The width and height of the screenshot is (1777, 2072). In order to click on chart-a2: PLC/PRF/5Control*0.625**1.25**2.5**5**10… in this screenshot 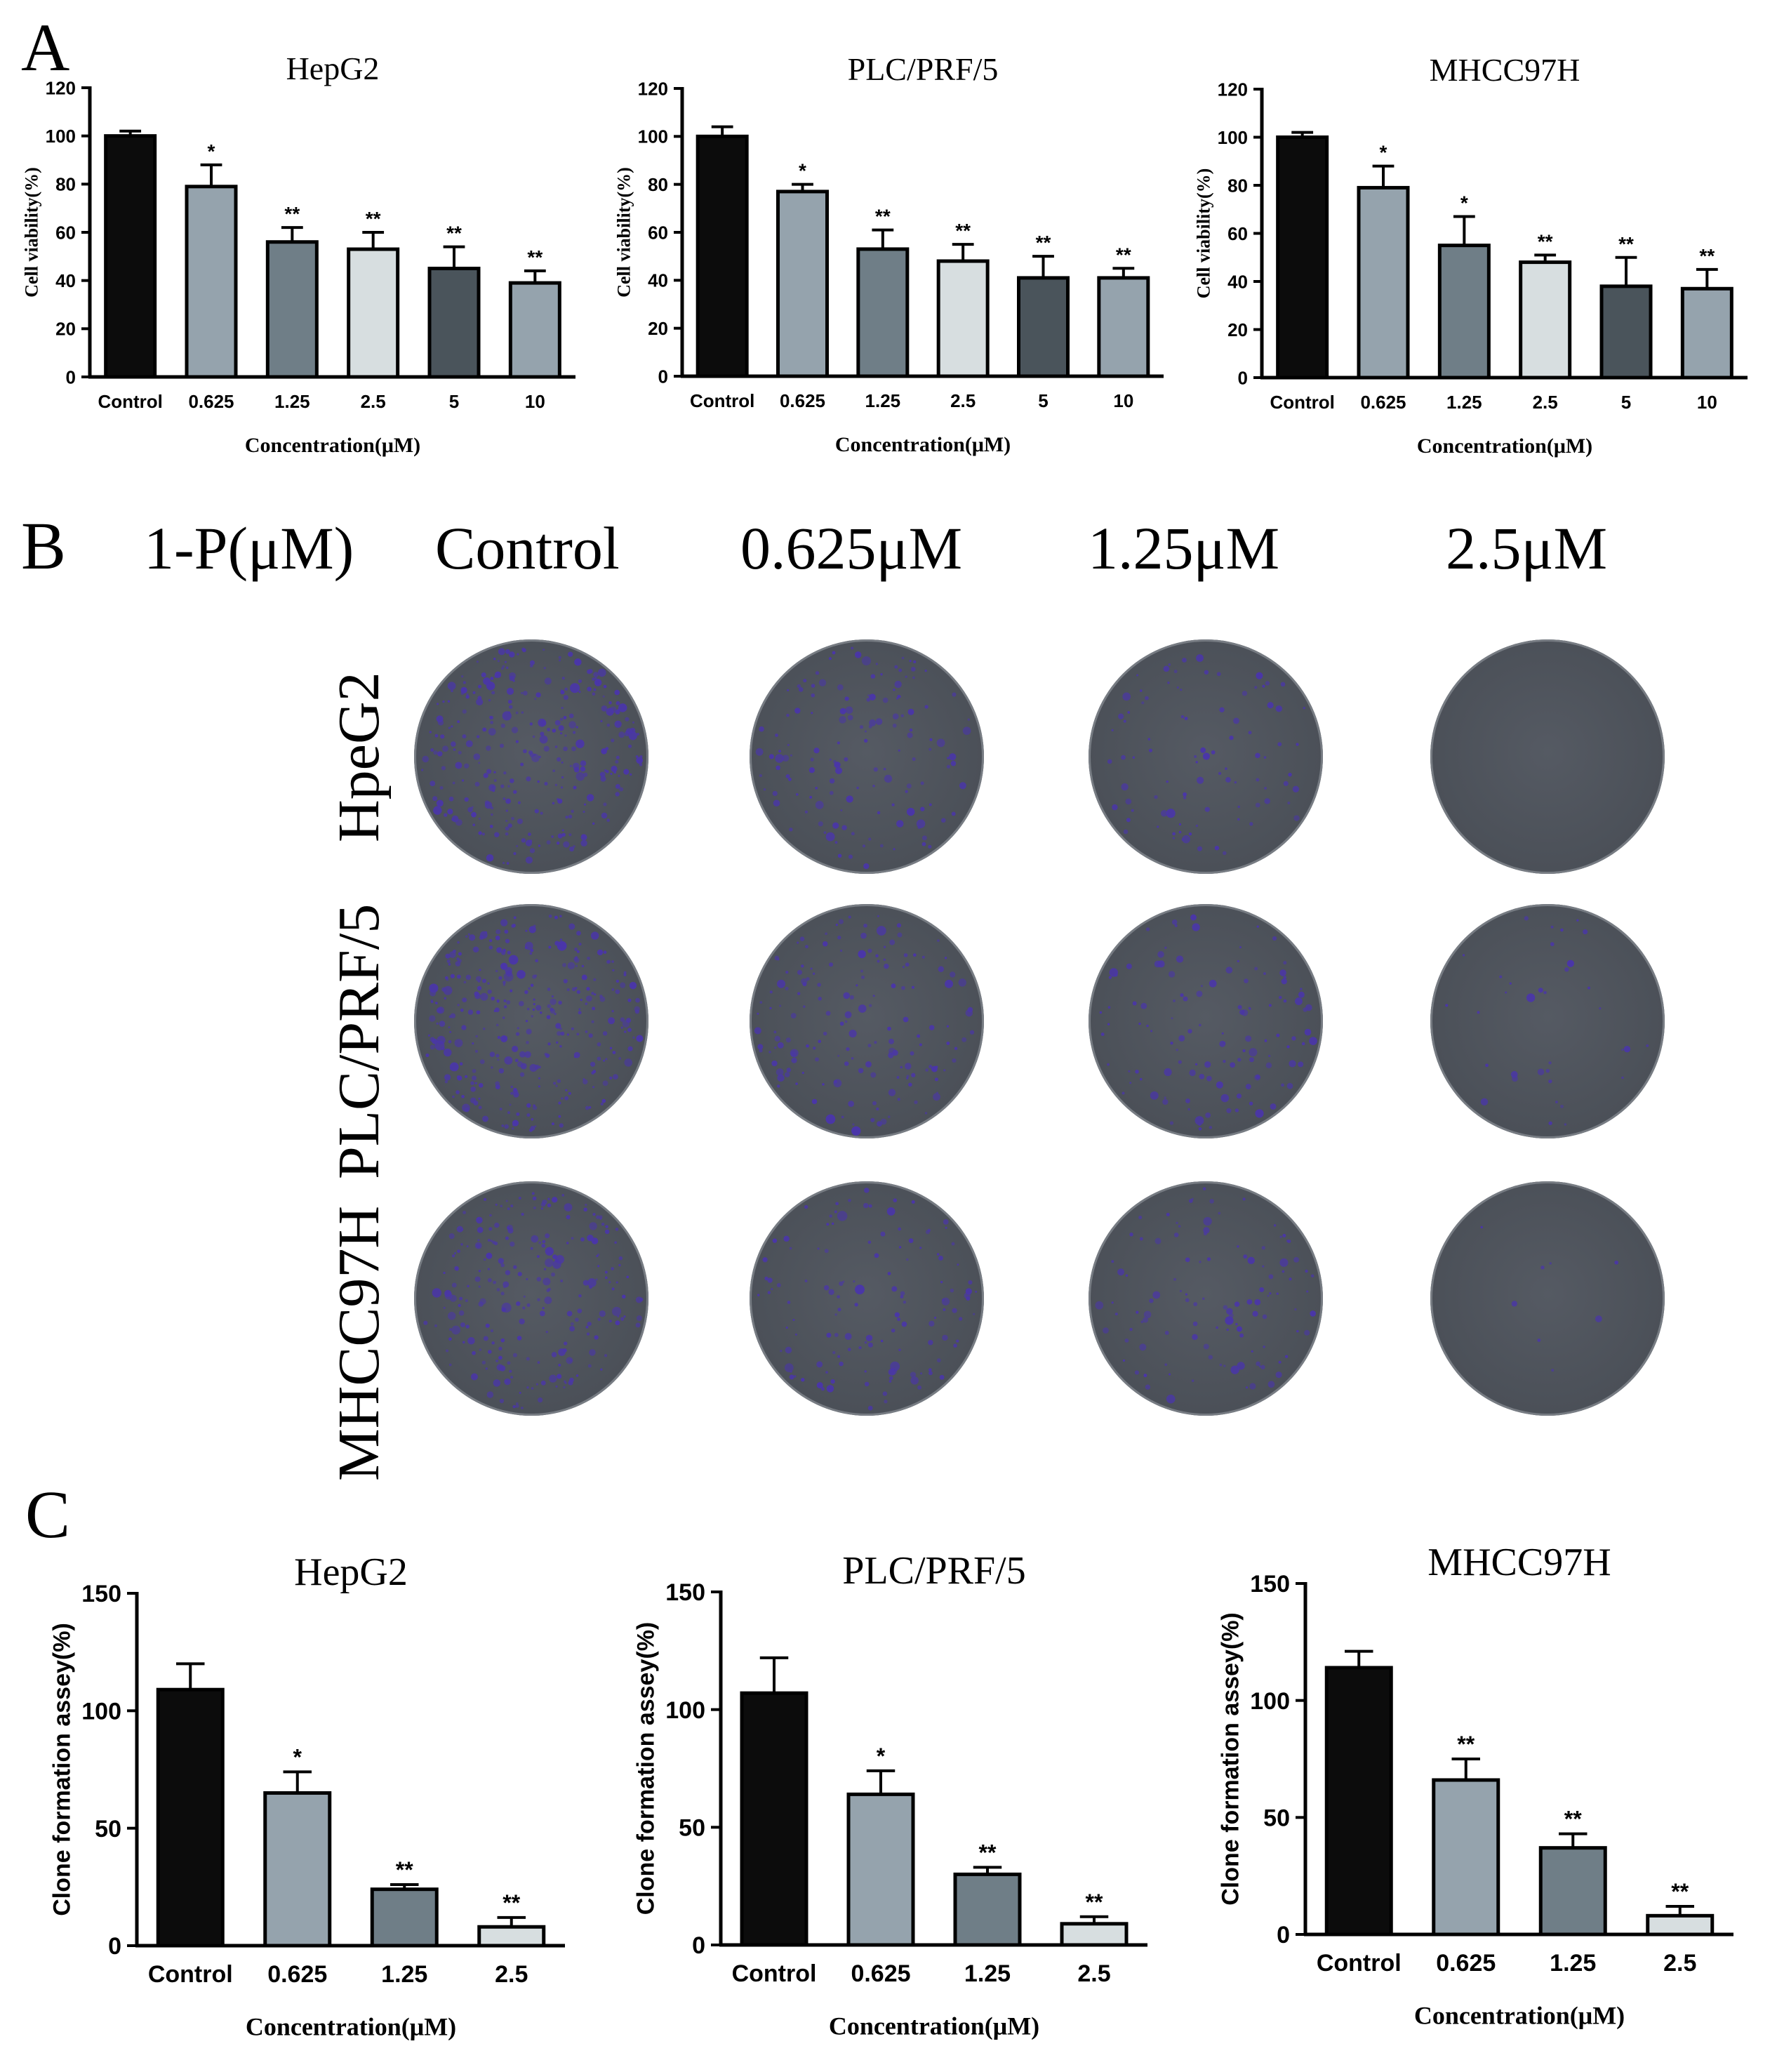, I will do `click(889, 254)`.